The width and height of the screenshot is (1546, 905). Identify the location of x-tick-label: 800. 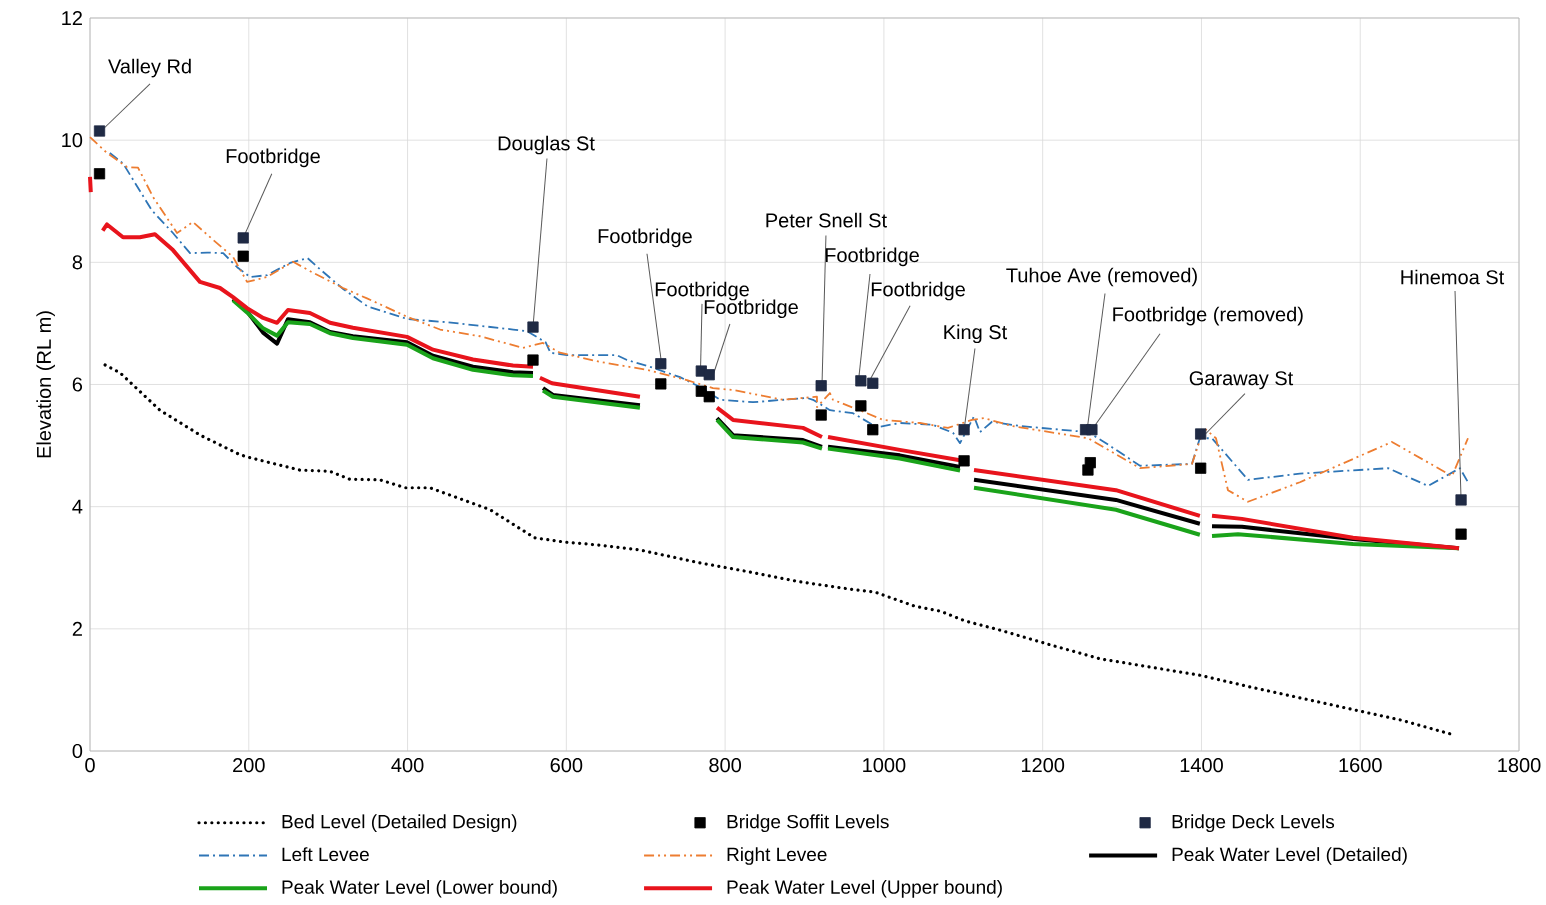
(725, 765).